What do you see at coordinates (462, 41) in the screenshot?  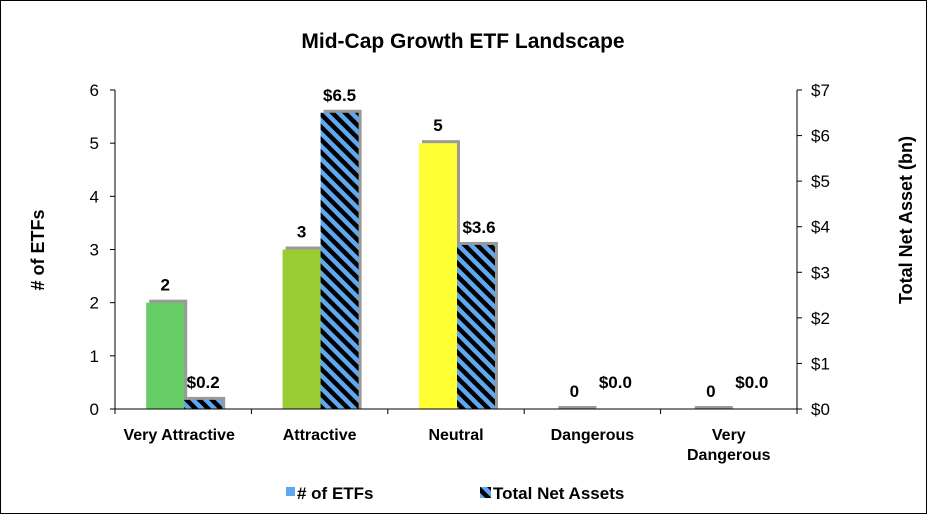 I see `chart-title: Mid-Cap Growth ETF Landscape` at bounding box center [462, 41].